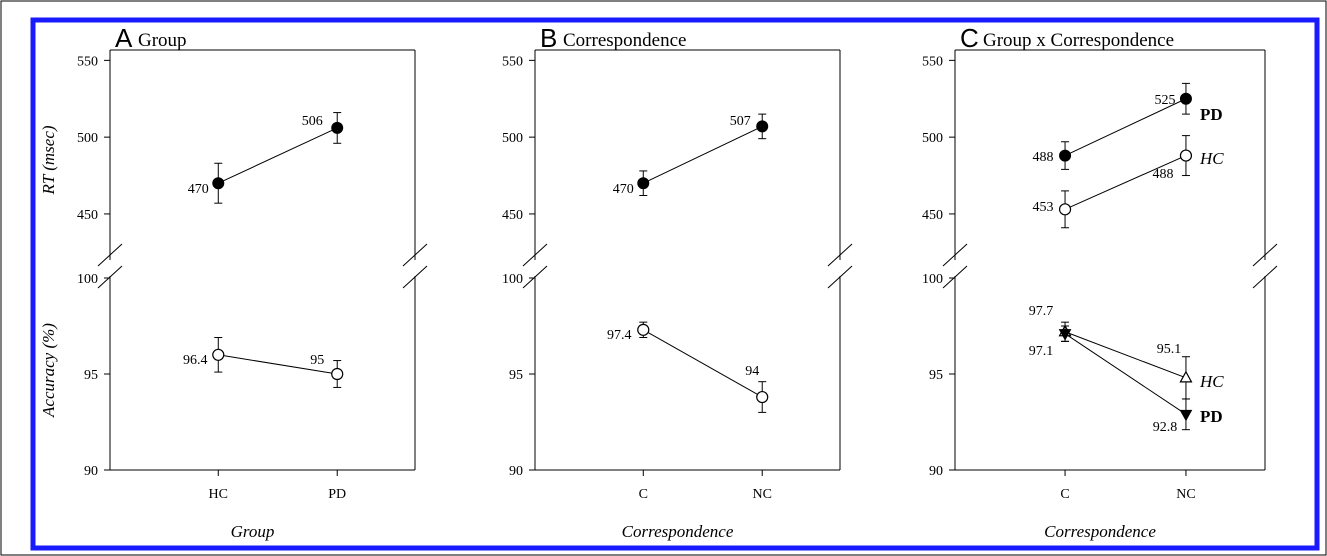  What do you see at coordinates (624, 40) in the screenshot?
I see `panel-title: Correspondence` at bounding box center [624, 40].